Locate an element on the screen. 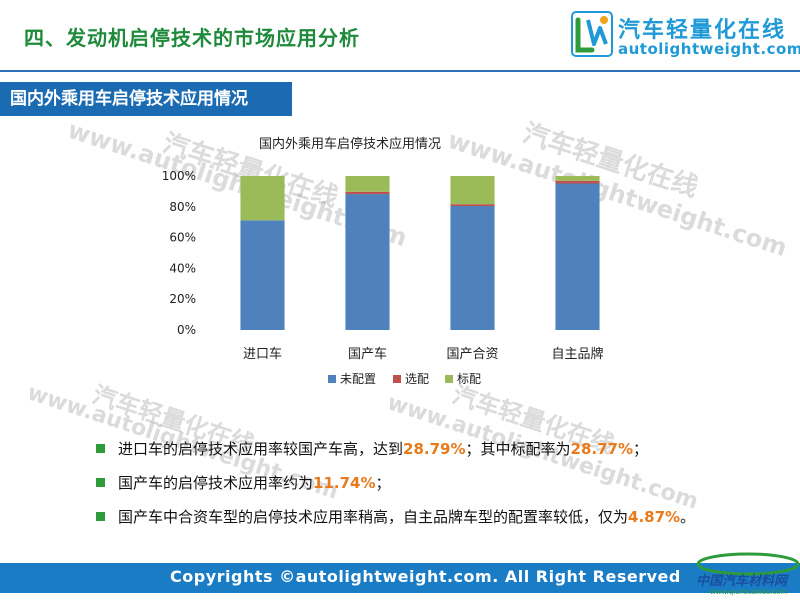 The width and height of the screenshot is (800, 603). highlight-value: 28.77% is located at coordinates (602, 449).